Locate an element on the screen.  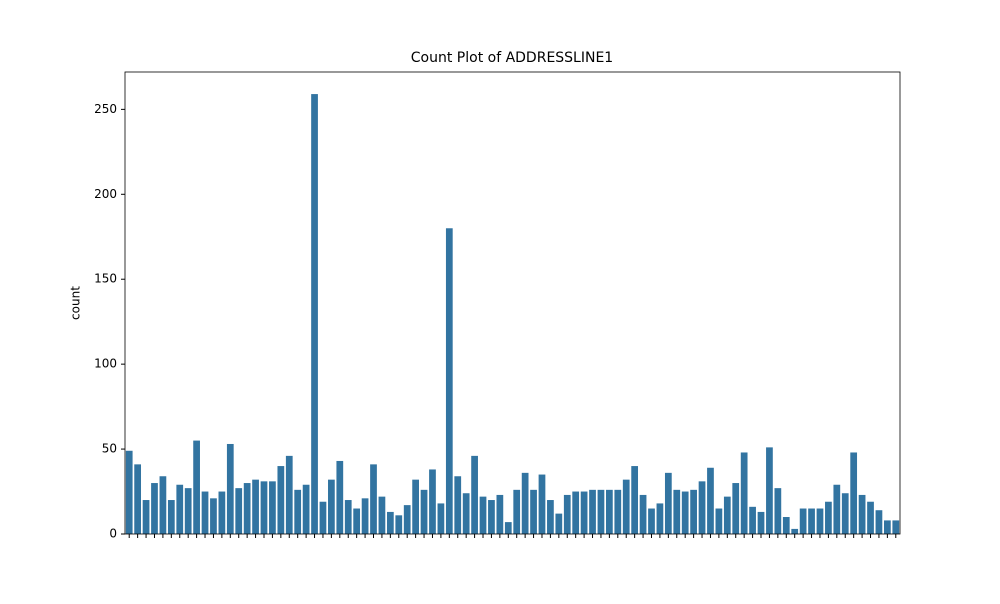
y-tick-label: 250 is located at coordinates (105, 109).